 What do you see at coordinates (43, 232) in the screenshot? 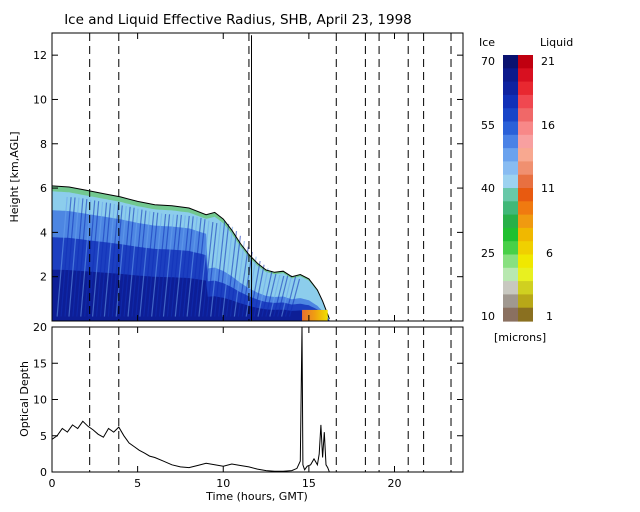
I see `y-tick-label: 4` at bounding box center [43, 232].